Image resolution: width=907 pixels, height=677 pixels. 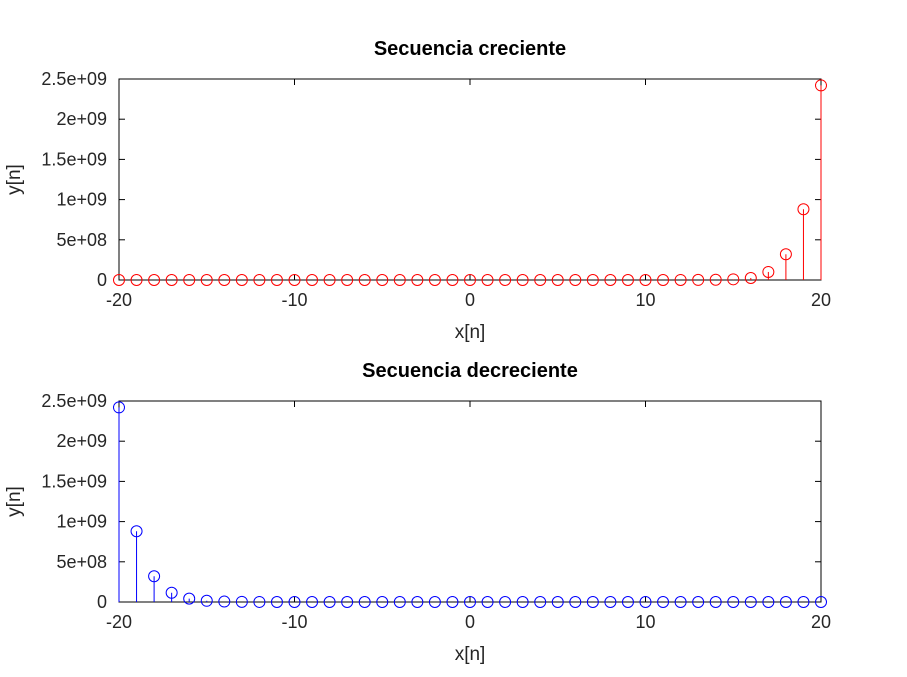 I want to click on y-tick-label: 2.5e+09, so click(x=74, y=79).